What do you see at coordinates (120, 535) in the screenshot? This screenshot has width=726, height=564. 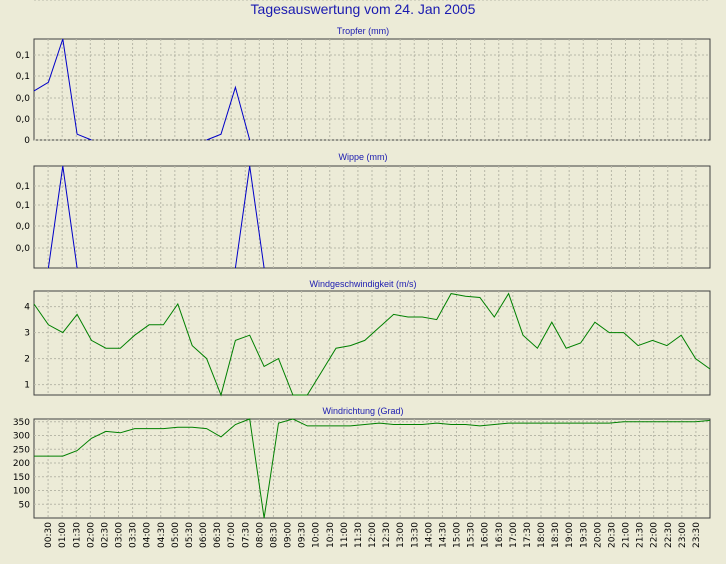 I see `x-tick-label: 03:00` at bounding box center [120, 535].